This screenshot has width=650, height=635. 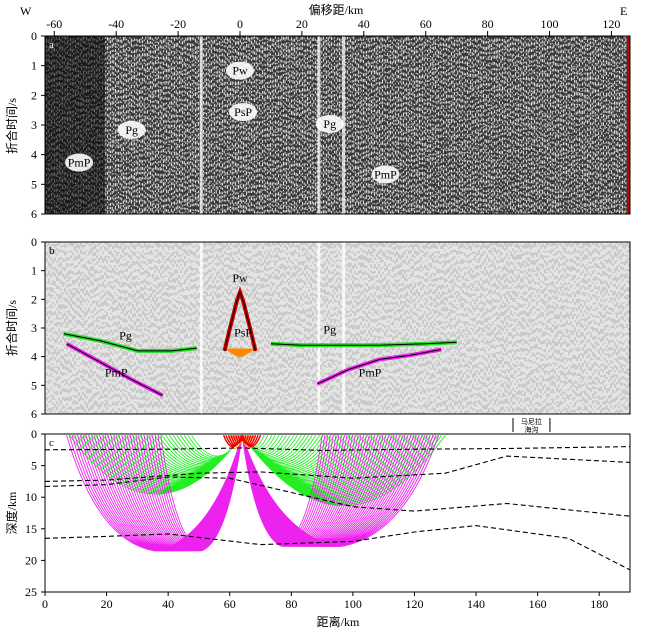 What do you see at coordinates (338, 621) in the screenshot?
I see `panel-c-xlabel: 距离/km` at bounding box center [338, 621].